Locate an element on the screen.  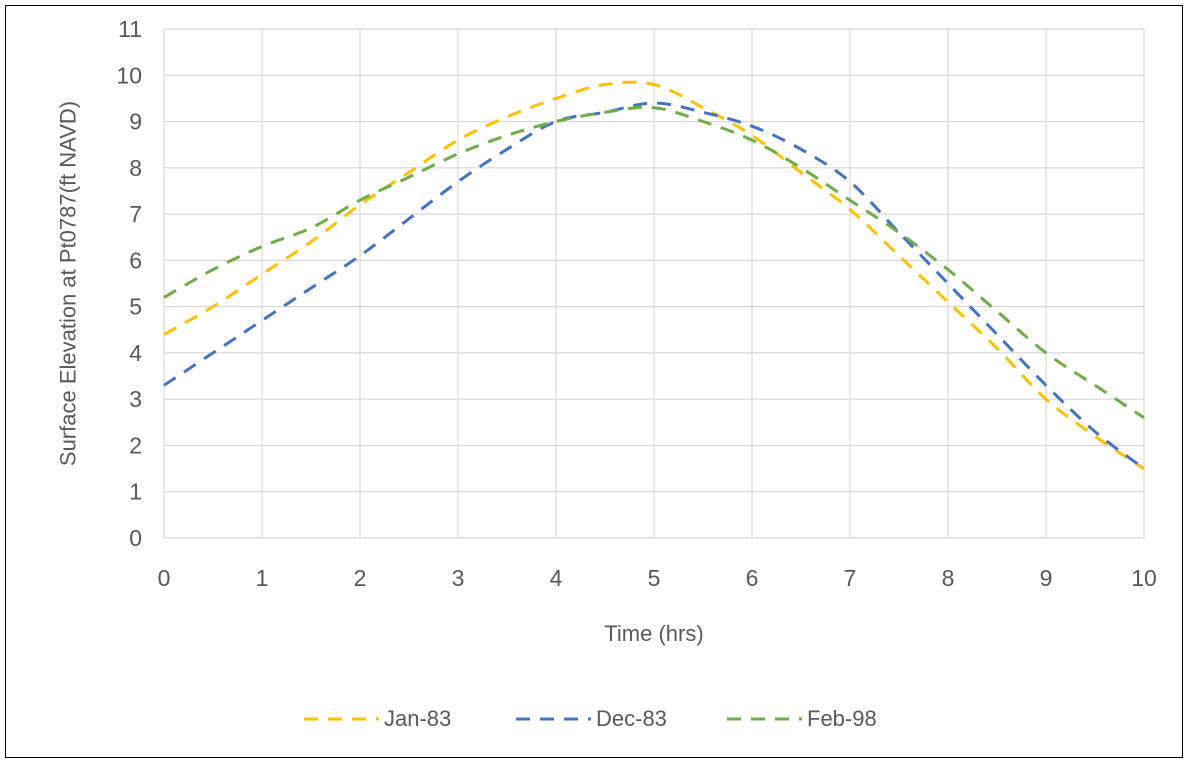
x-tick-label: 2 is located at coordinates (360, 578).